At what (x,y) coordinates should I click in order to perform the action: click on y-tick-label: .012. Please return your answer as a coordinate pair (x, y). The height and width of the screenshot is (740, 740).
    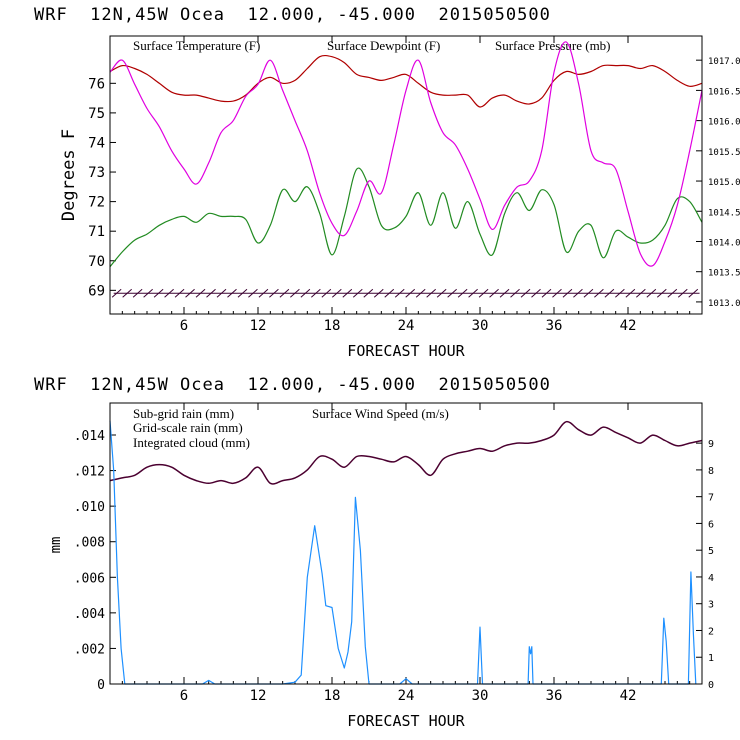
    Looking at the image, I should click on (89, 472).